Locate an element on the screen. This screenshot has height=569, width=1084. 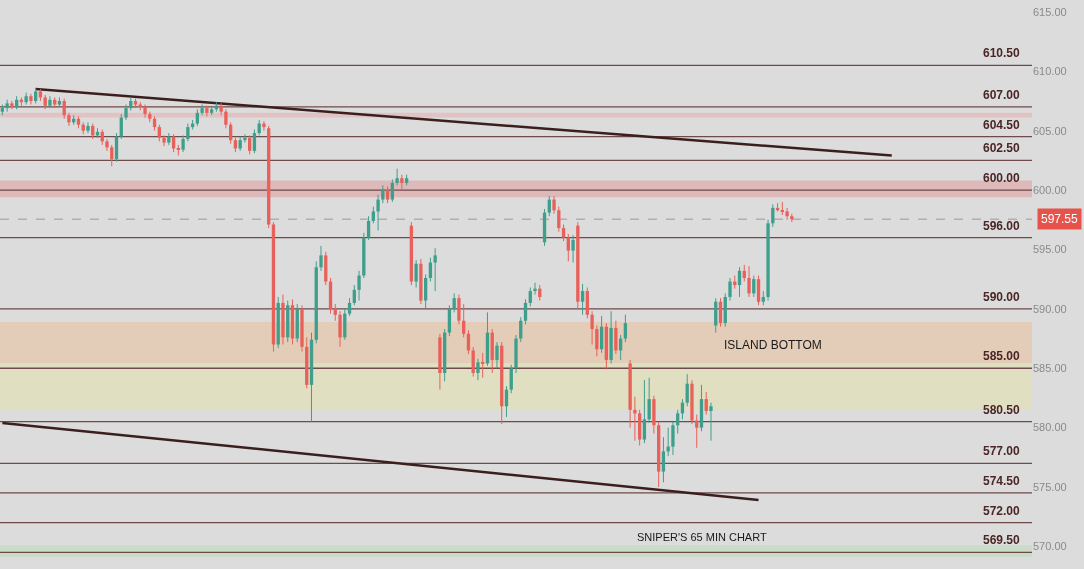
ref-line-label: 569.50 is located at coordinates (1002, 540).